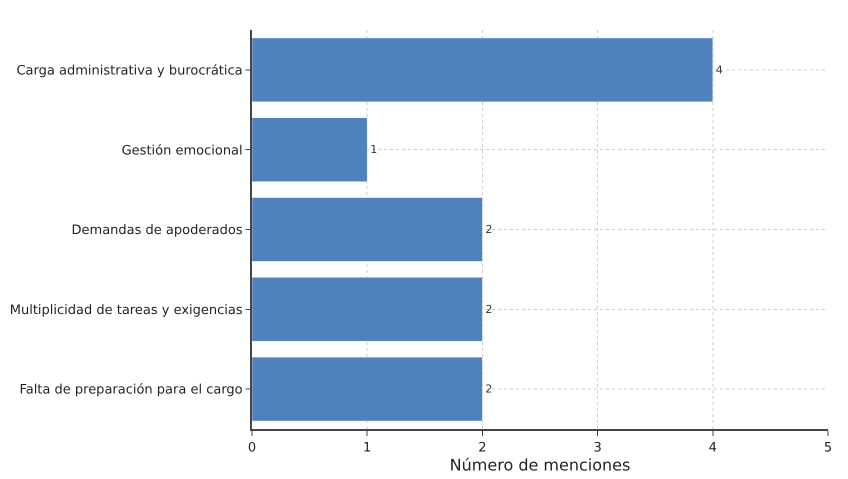 The width and height of the screenshot is (848, 479). Describe the element at coordinates (597, 448) in the screenshot. I see `x-tick-label: 3` at that location.